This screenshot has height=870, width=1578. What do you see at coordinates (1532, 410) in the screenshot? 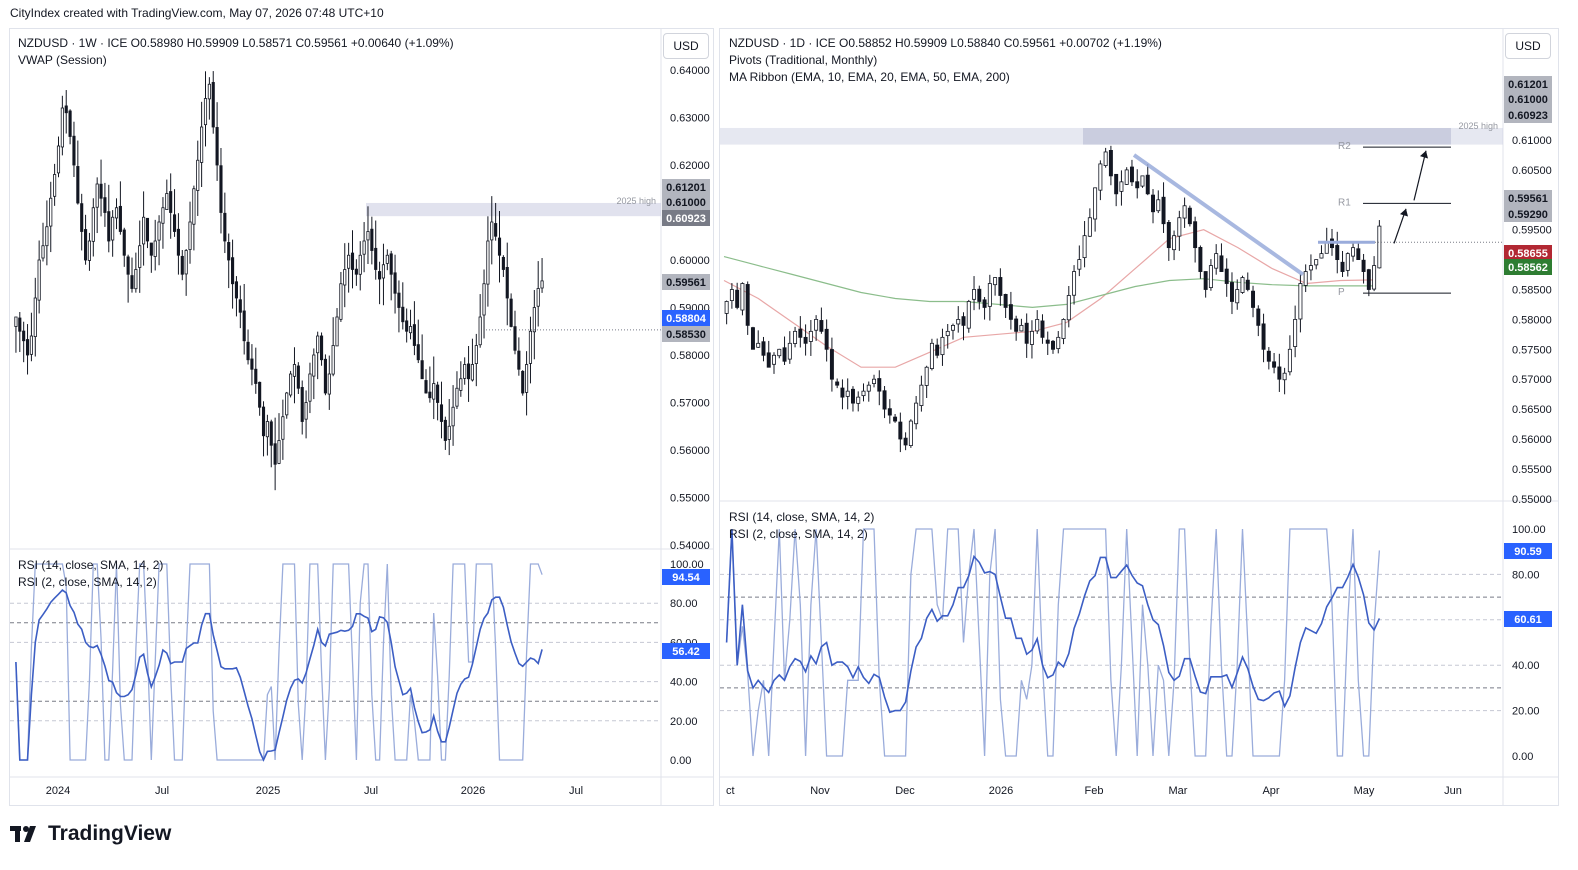
I see `daily-price-tick: 0.56500` at bounding box center [1532, 410].